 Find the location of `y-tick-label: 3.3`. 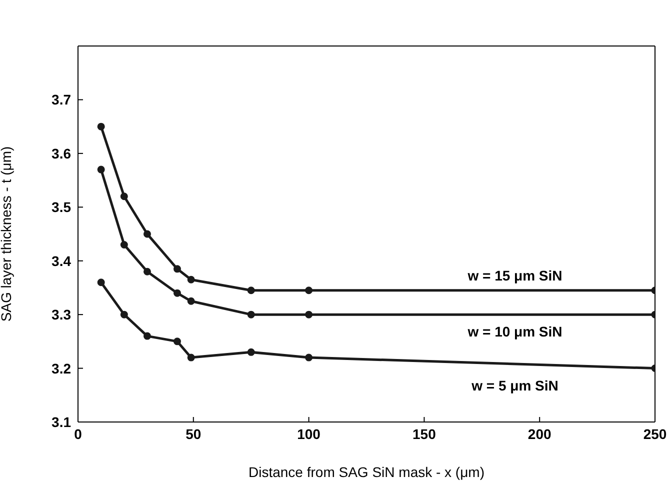

y-tick-label: 3.3 is located at coordinates (62, 314).